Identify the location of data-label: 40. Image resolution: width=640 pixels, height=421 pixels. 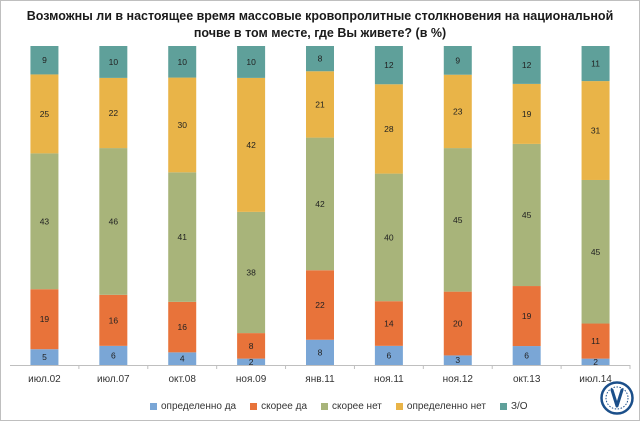
(389, 237).